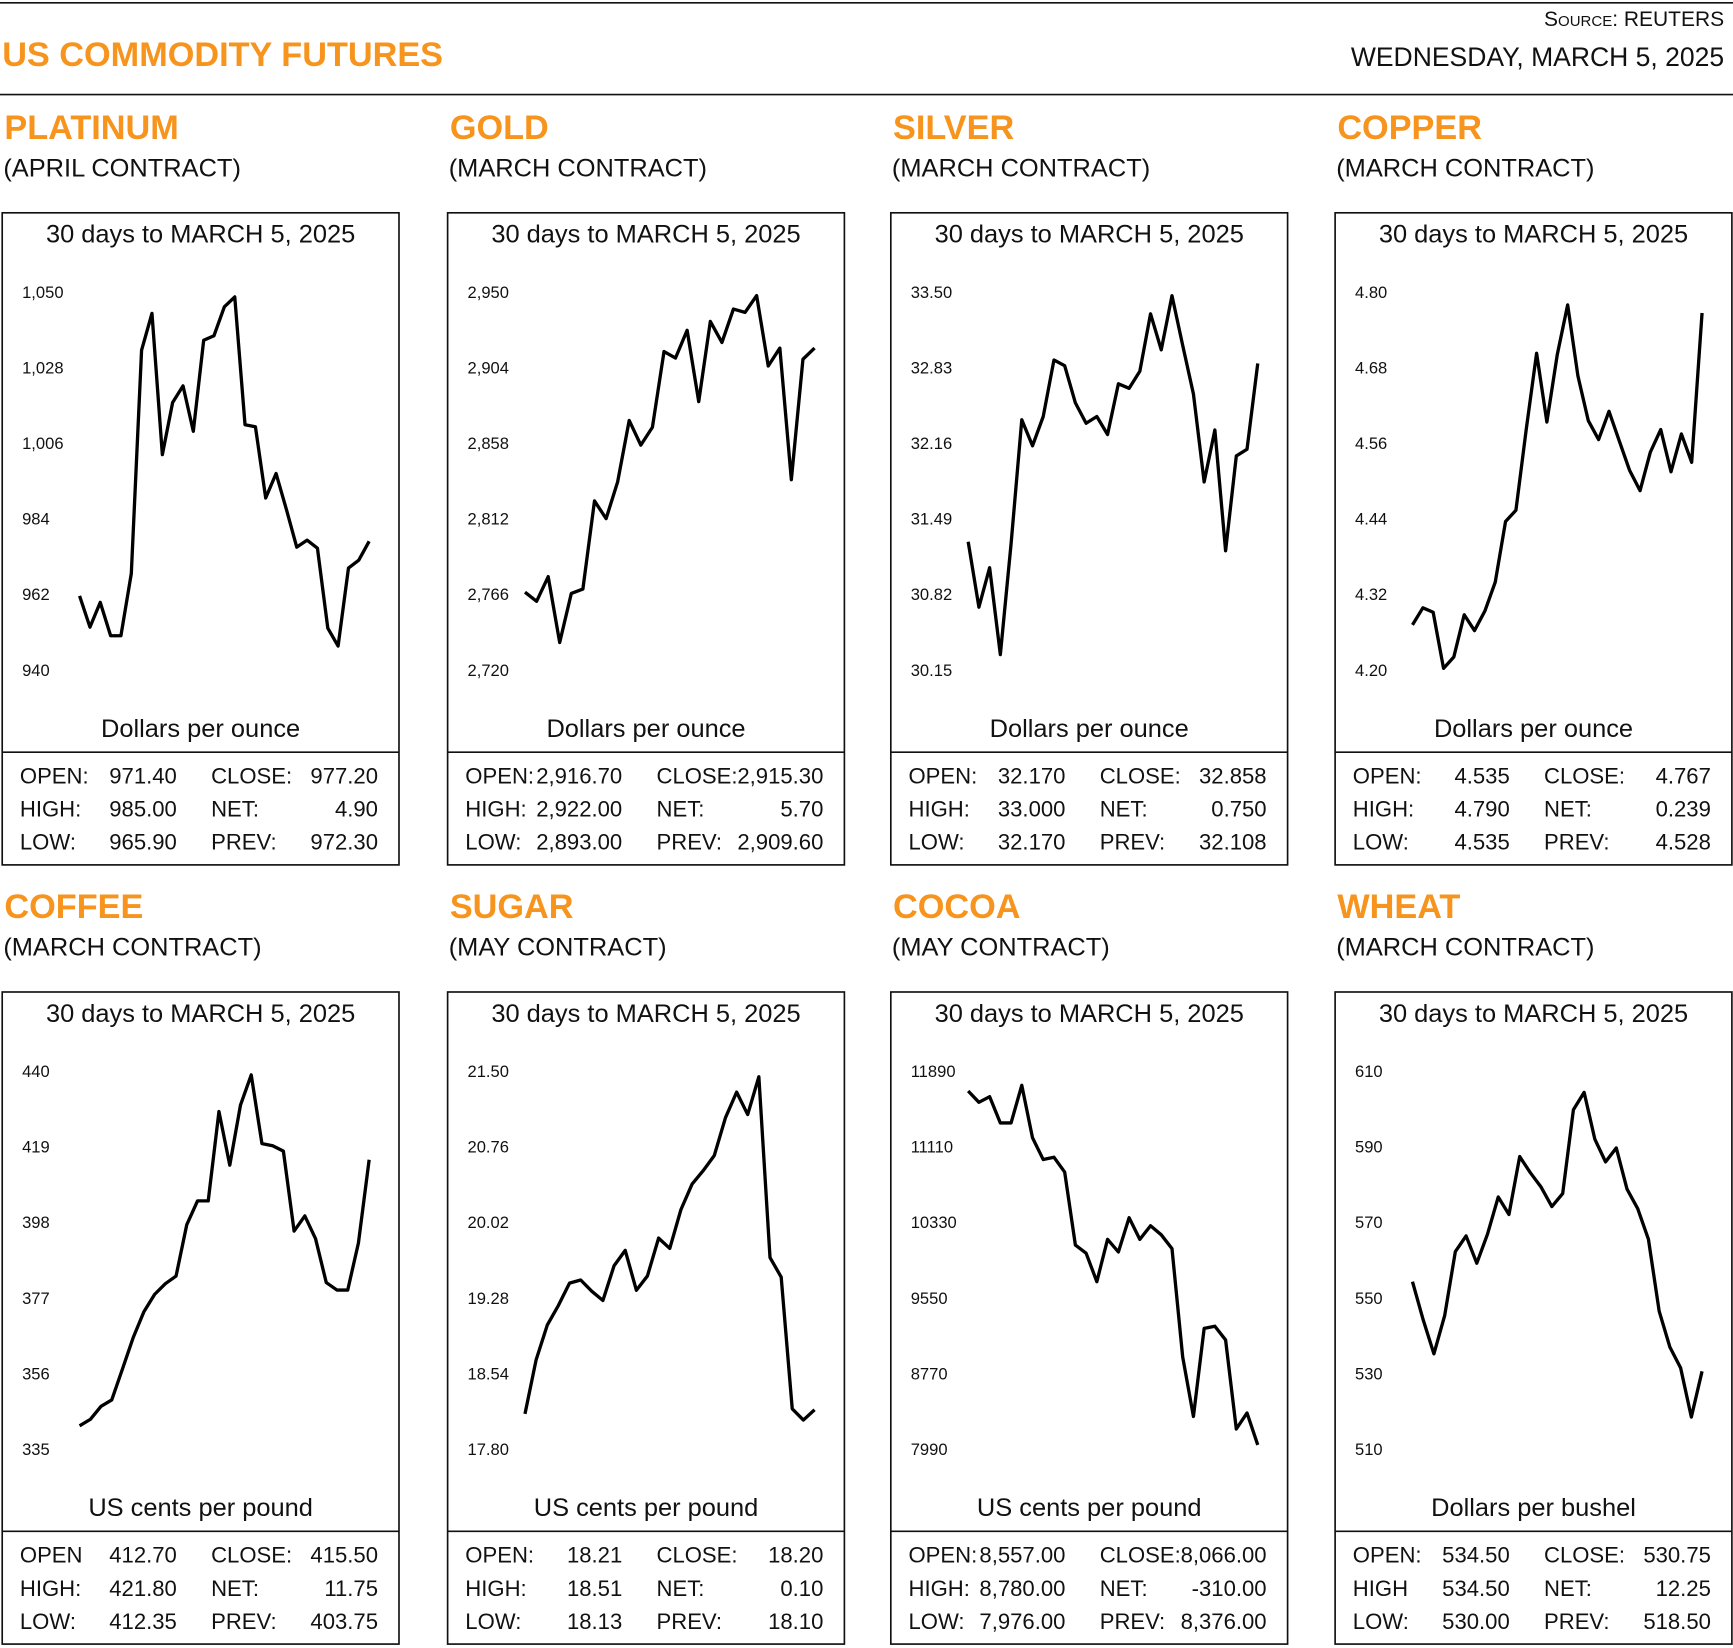 This screenshot has height=1648, width=1733. What do you see at coordinates (143, 775) in the screenshot?
I see `stat-value: 971.40` at bounding box center [143, 775].